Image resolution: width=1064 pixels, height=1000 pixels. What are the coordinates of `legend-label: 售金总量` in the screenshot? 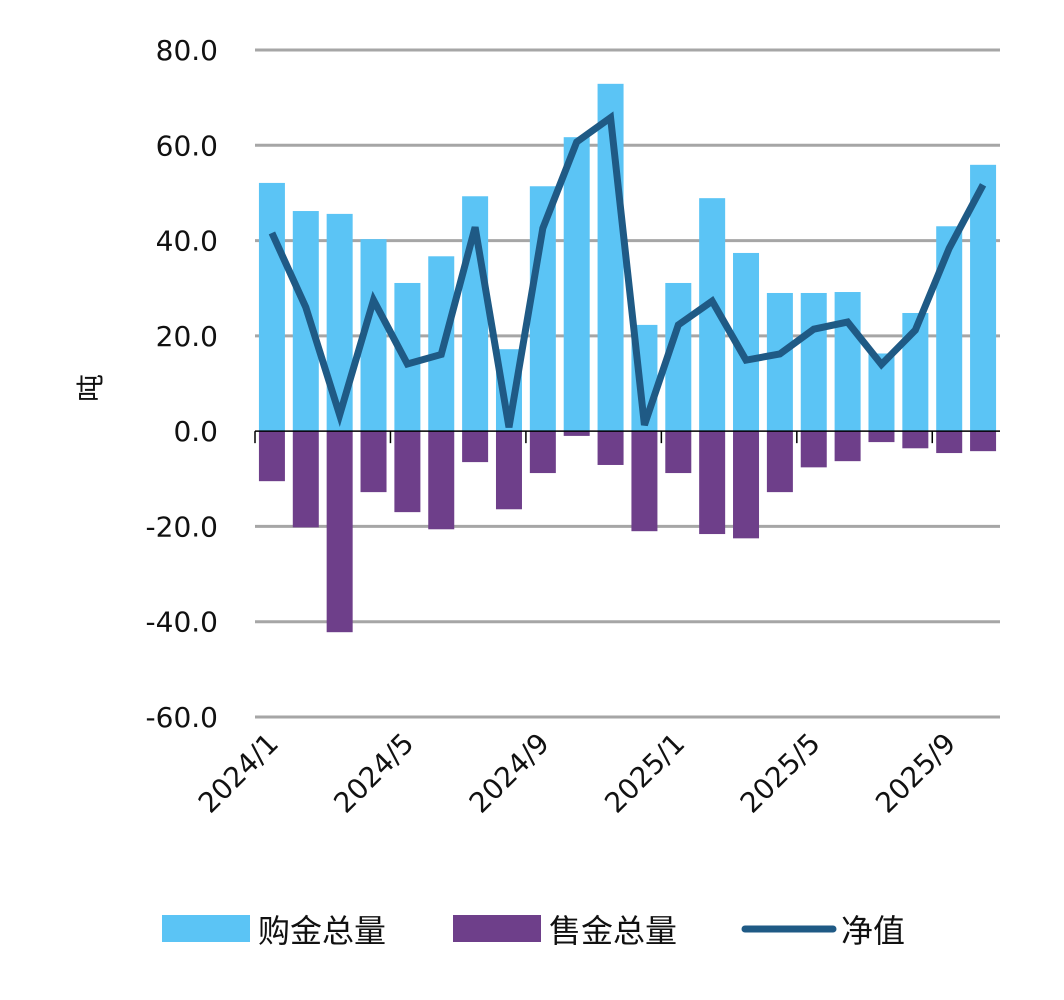 It's located at (613, 931).